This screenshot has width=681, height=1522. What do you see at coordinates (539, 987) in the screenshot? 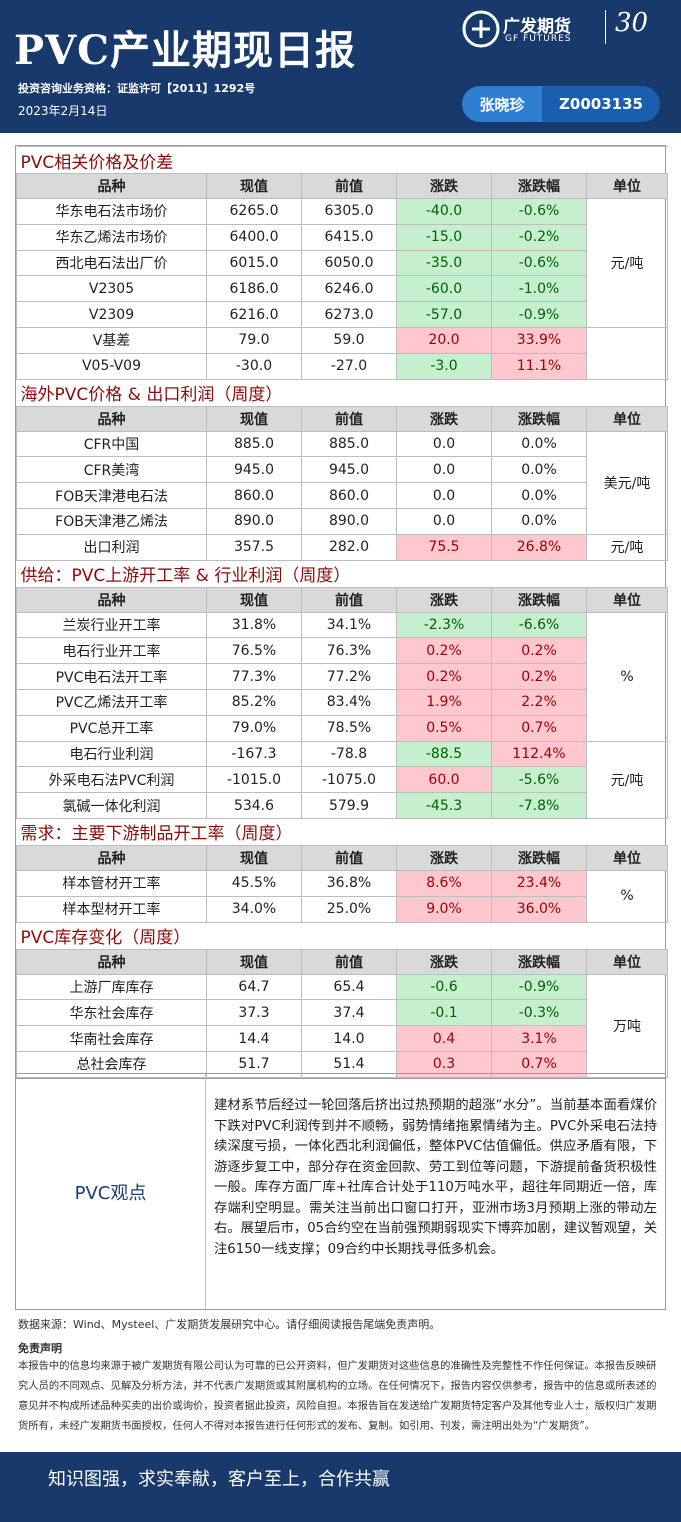
I see `cell: -0.9%` at bounding box center [539, 987].